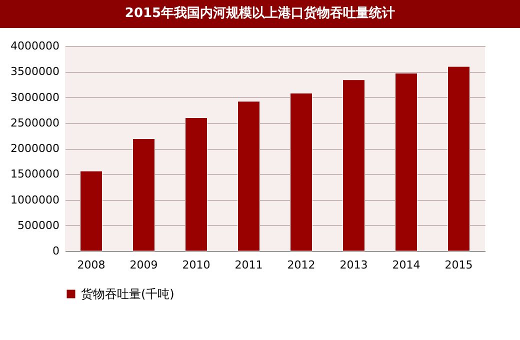 This screenshot has width=520, height=340. I want to click on y-tick-label: 2500000, so click(35, 123).